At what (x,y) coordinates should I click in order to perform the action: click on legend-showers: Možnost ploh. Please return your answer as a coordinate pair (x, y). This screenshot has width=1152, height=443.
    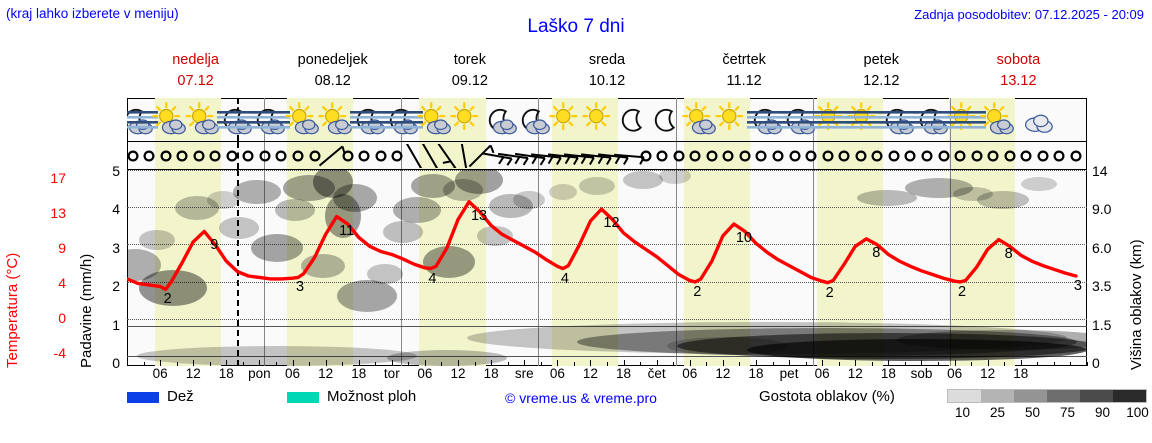
    Looking at the image, I should click on (351, 396).